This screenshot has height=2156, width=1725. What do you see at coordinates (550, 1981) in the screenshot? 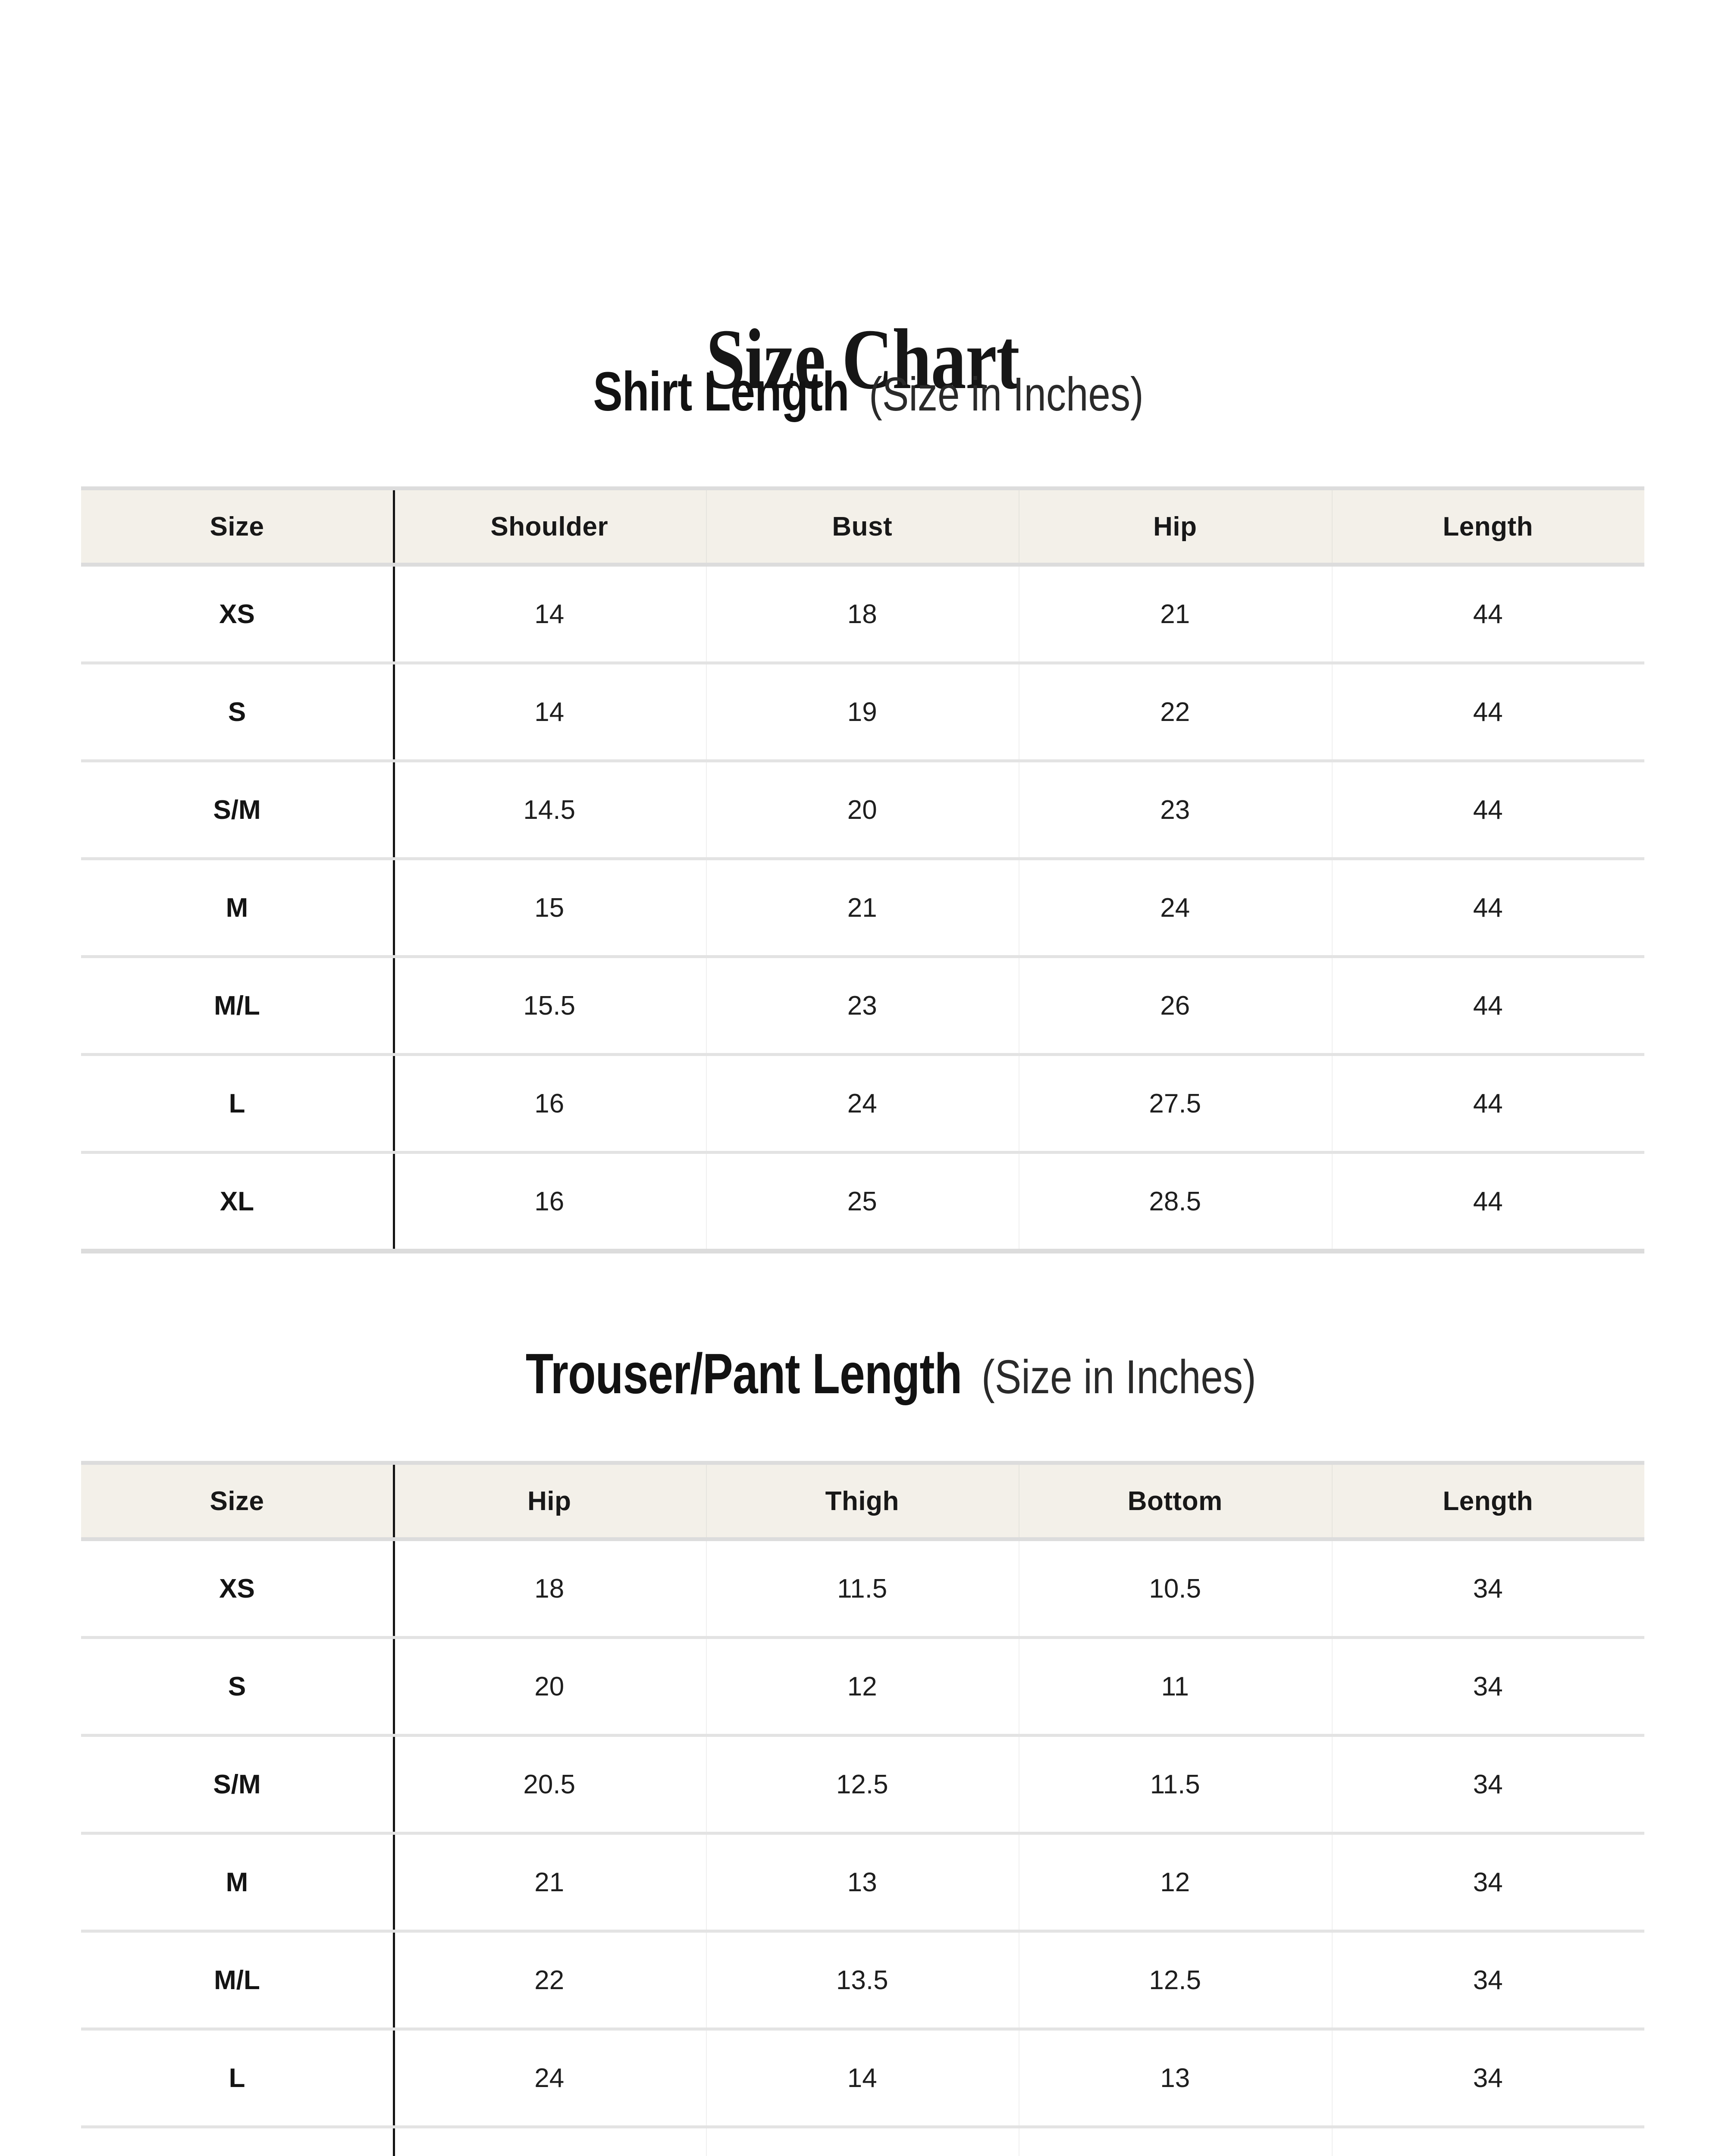
I see `cell-hip: 22` at bounding box center [550, 1981].